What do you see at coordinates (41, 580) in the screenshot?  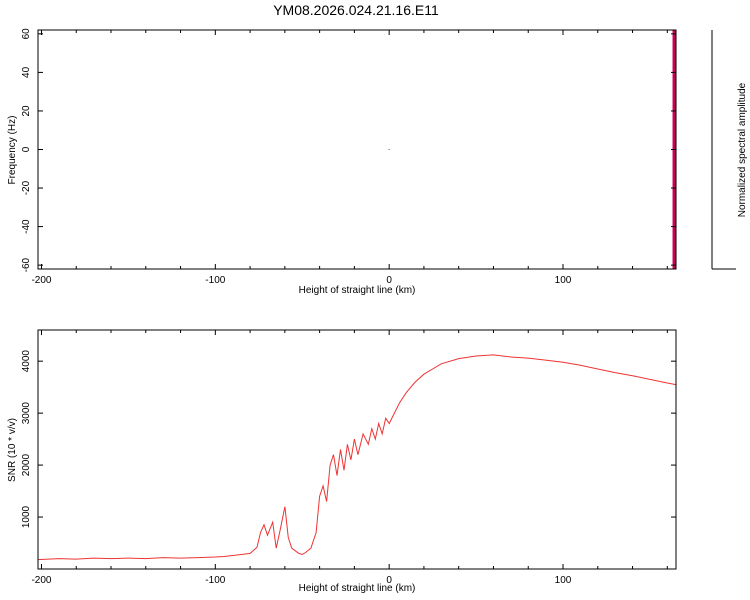 I see `snr-x-tick-label: -200` at bounding box center [41, 580].